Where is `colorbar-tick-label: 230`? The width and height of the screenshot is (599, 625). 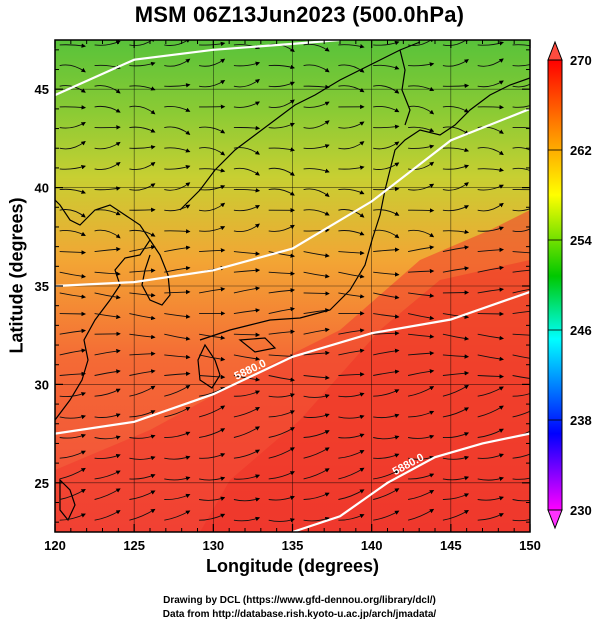 colorbar-tick-label: 230 is located at coordinates (581, 510).